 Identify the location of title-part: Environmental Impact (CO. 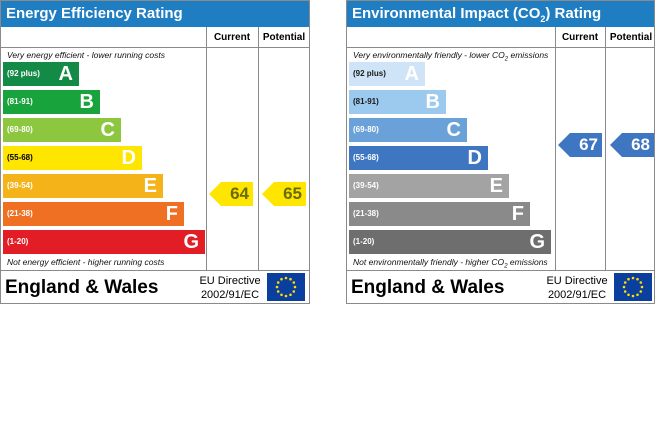
(446, 13).